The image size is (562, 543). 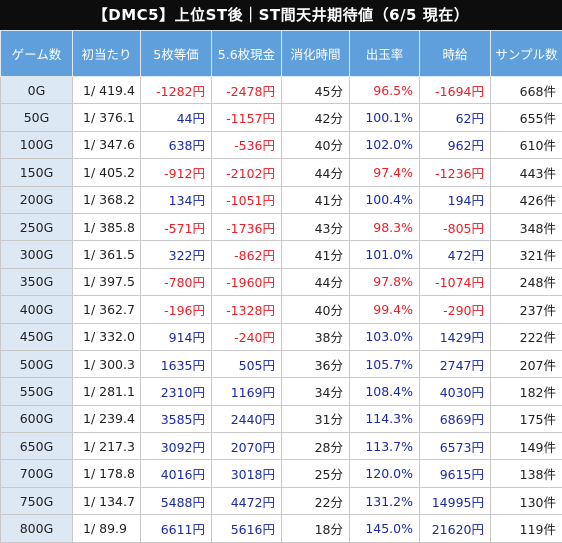 What do you see at coordinates (455, 336) in the screenshot?
I see `hourly-wage-cell: 1429円` at bounding box center [455, 336].